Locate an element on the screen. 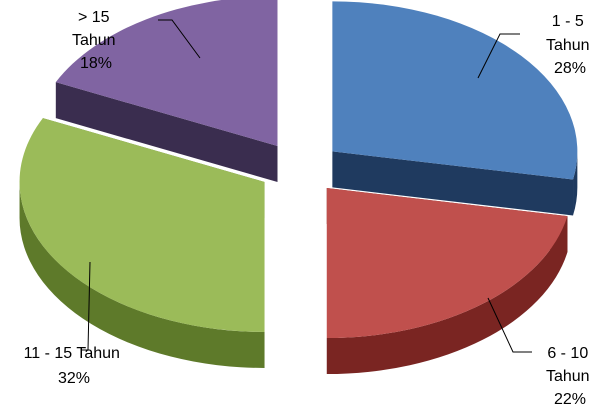 This screenshot has width=604, height=407. slice-6-10-top is located at coordinates (447, 263).